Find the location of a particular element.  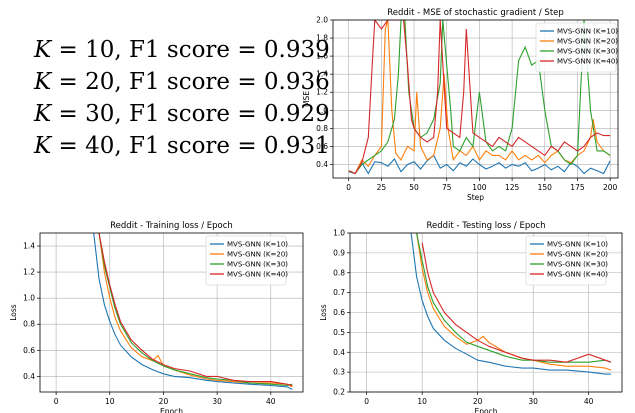

x-tick-label: 25 is located at coordinates (382, 187).